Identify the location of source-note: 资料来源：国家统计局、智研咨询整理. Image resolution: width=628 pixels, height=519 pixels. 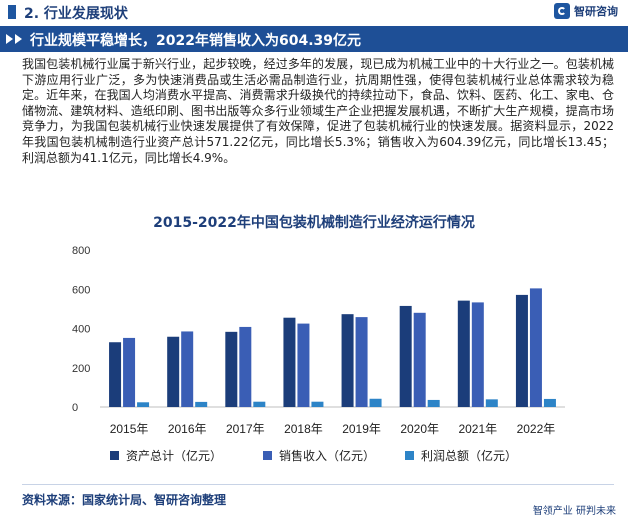
(124, 500).